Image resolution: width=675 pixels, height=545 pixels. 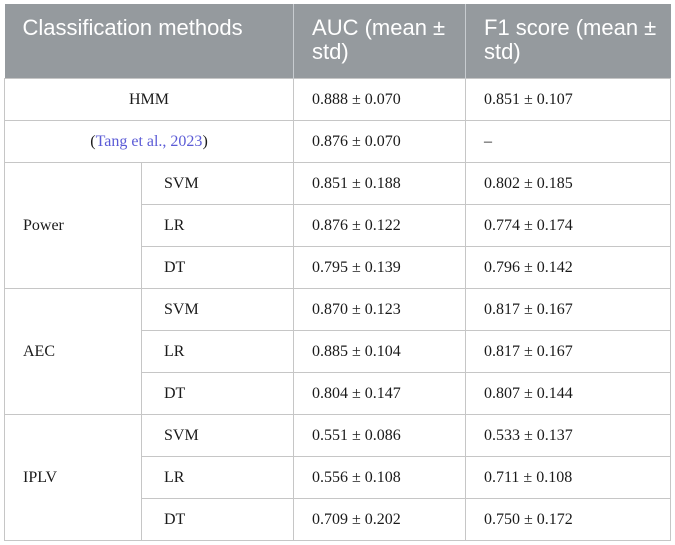 I want to click on f1-cell: 0.802 ± 0.185, so click(x=568, y=183).